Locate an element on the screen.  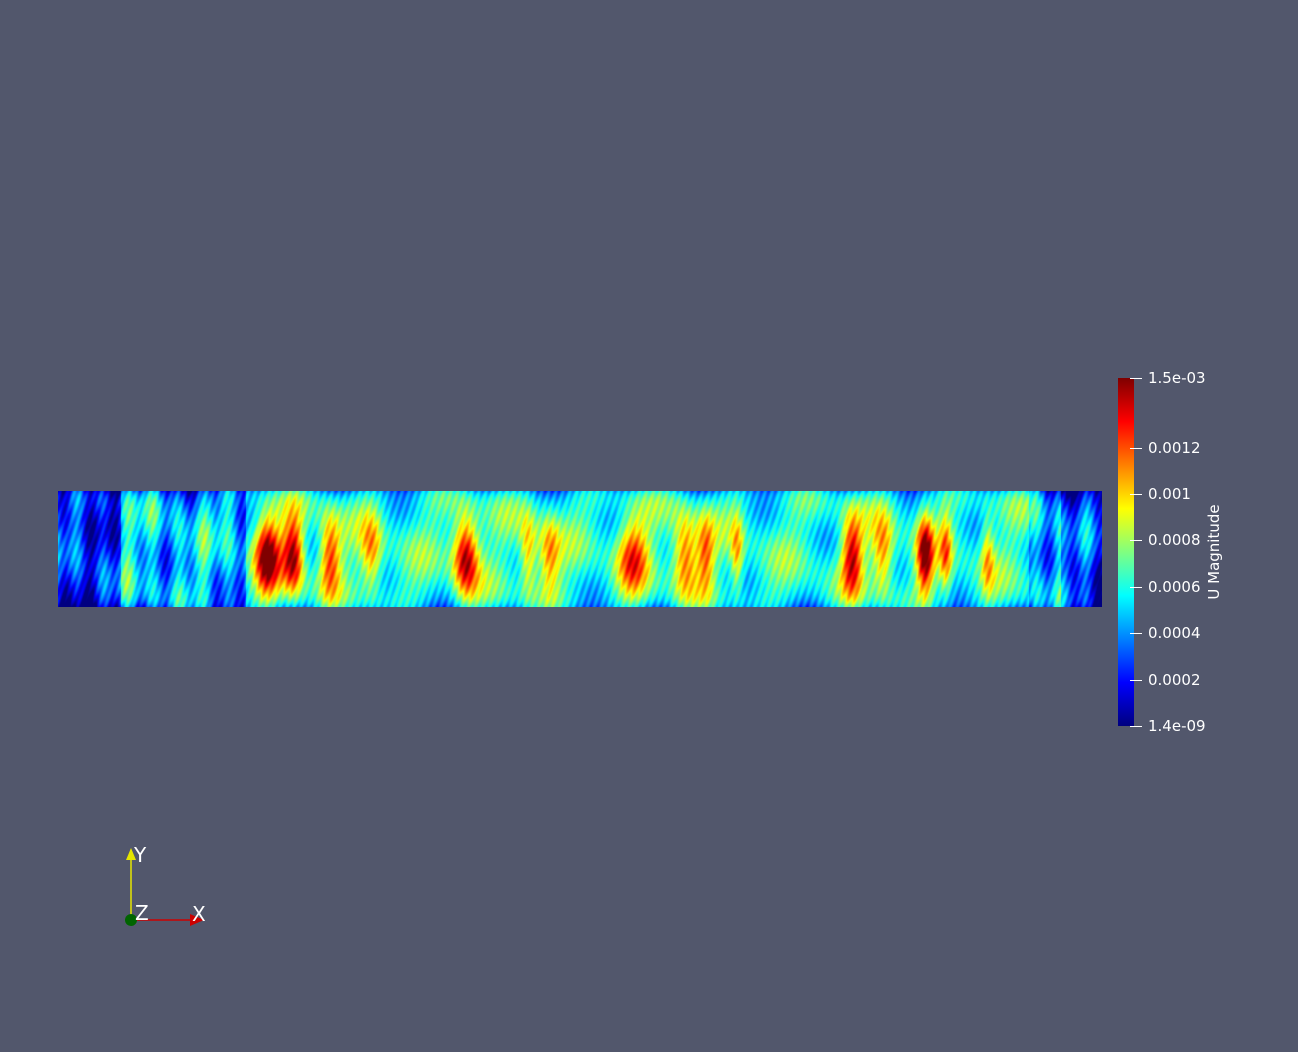
color-legend-tick-label: 0.0004 is located at coordinates (1174, 633).